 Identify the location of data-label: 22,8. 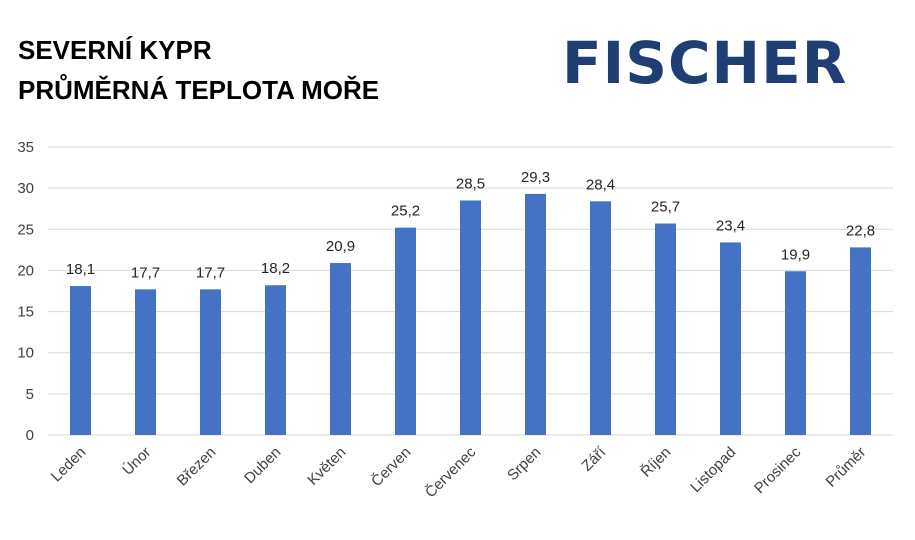
(860, 230).